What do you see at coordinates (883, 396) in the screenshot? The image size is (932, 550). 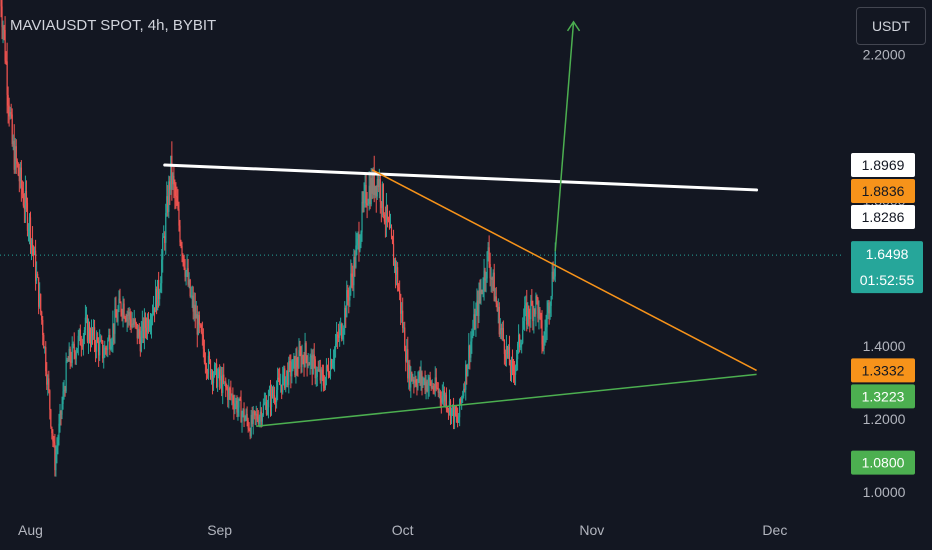 I see `svg-text: 1.3223` at bounding box center [883, 396].